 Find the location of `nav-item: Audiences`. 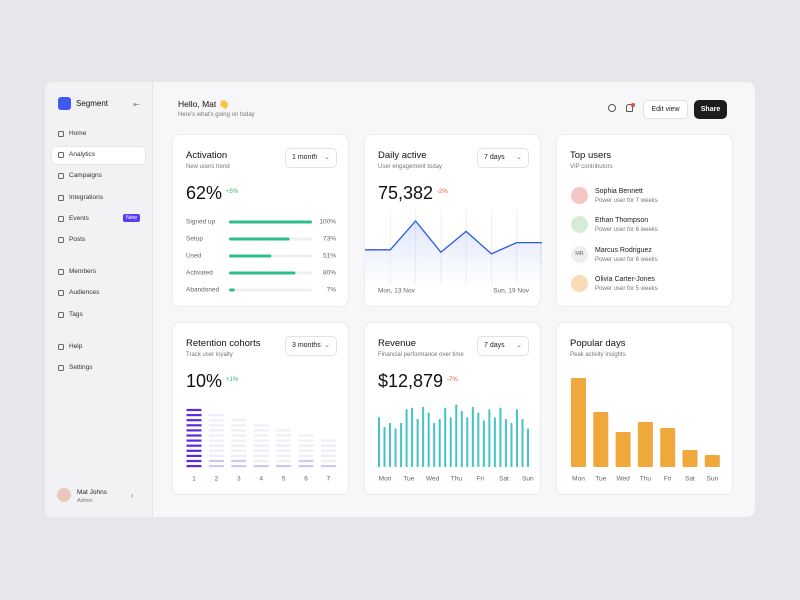

nav-item: Audiences is located at coordinates (98, 293).